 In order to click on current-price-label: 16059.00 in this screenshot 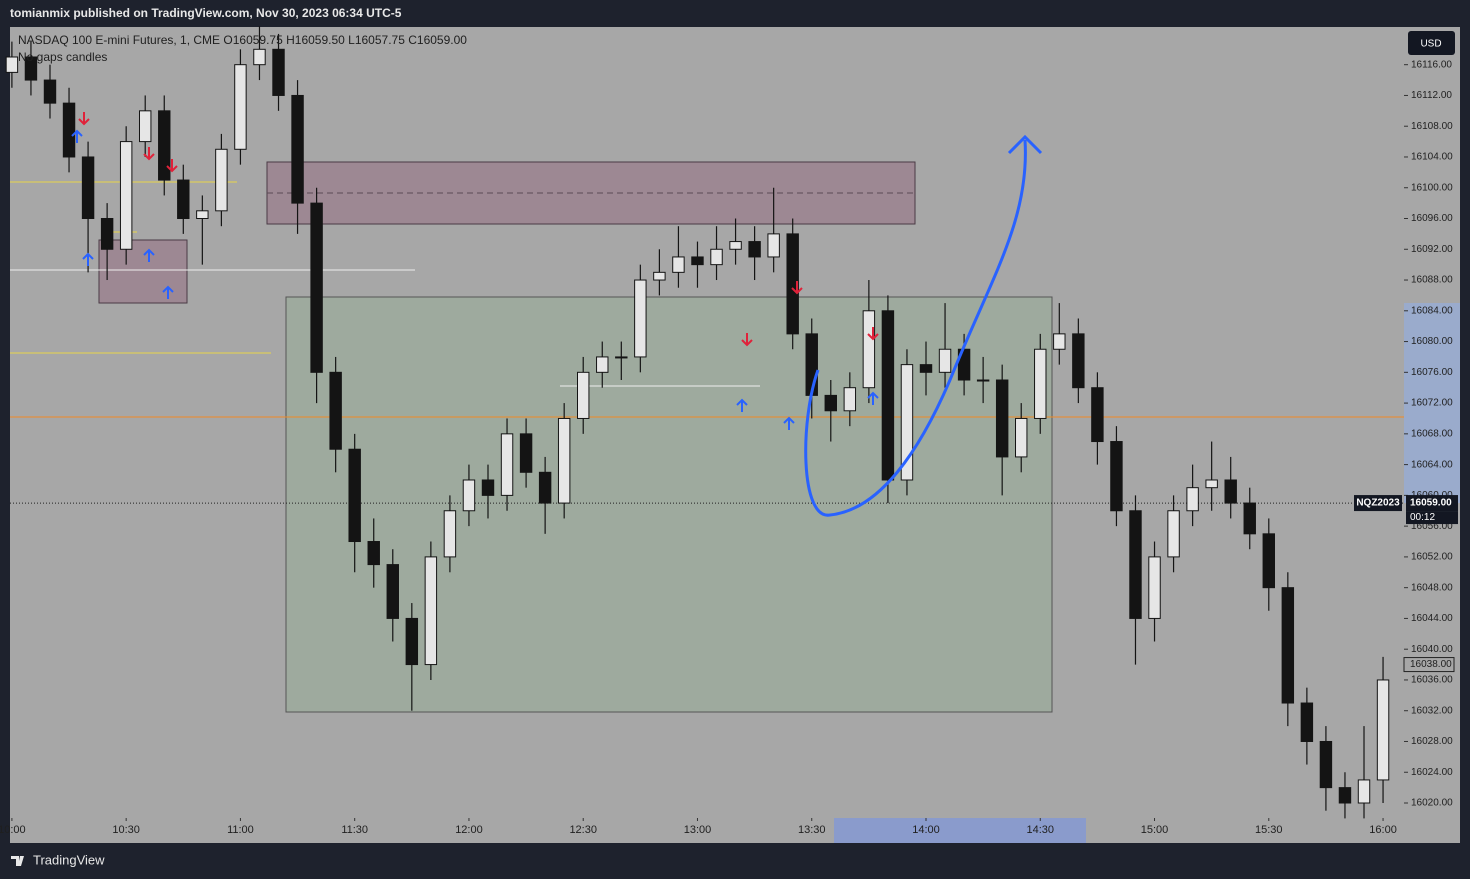, I will do `click(1431, 503)`.